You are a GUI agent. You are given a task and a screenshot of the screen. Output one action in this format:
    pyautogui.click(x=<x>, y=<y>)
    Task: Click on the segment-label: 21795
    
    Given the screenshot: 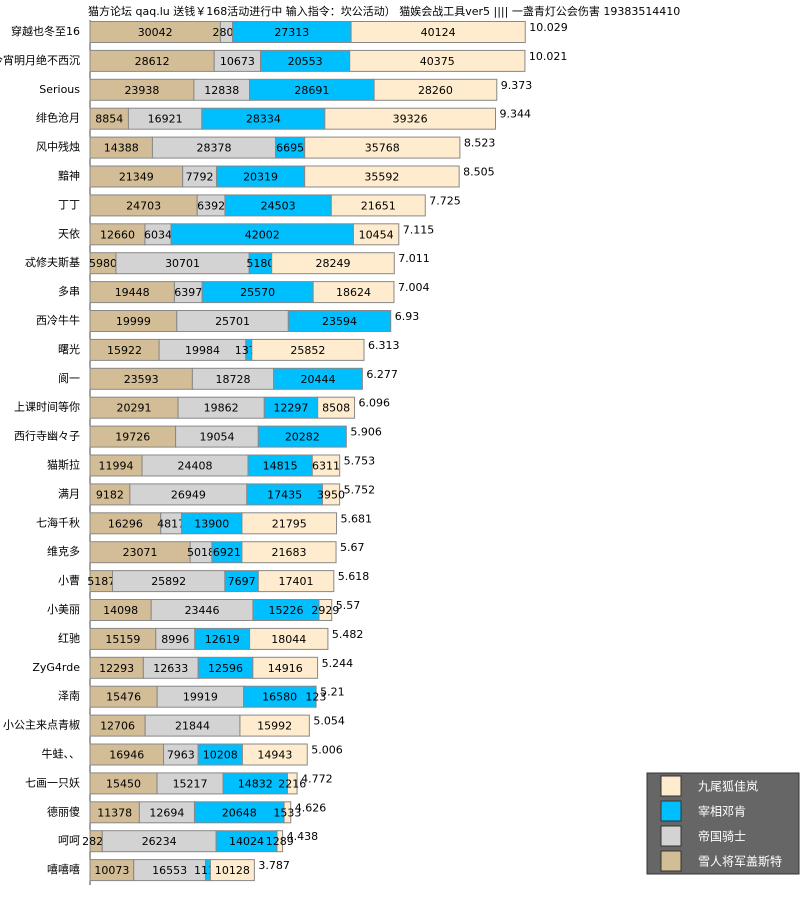 What is the action you would take?
    pyautogui.click(x=289, y=523)
    